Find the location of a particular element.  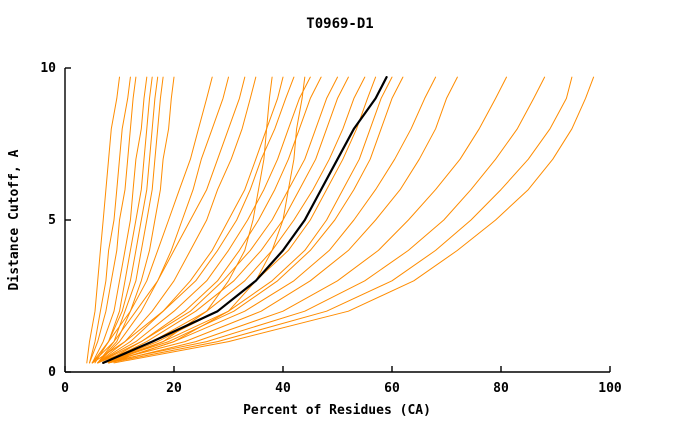

x-axis-label: Percent of Residues (CA) is located at coordinates (337, 410).